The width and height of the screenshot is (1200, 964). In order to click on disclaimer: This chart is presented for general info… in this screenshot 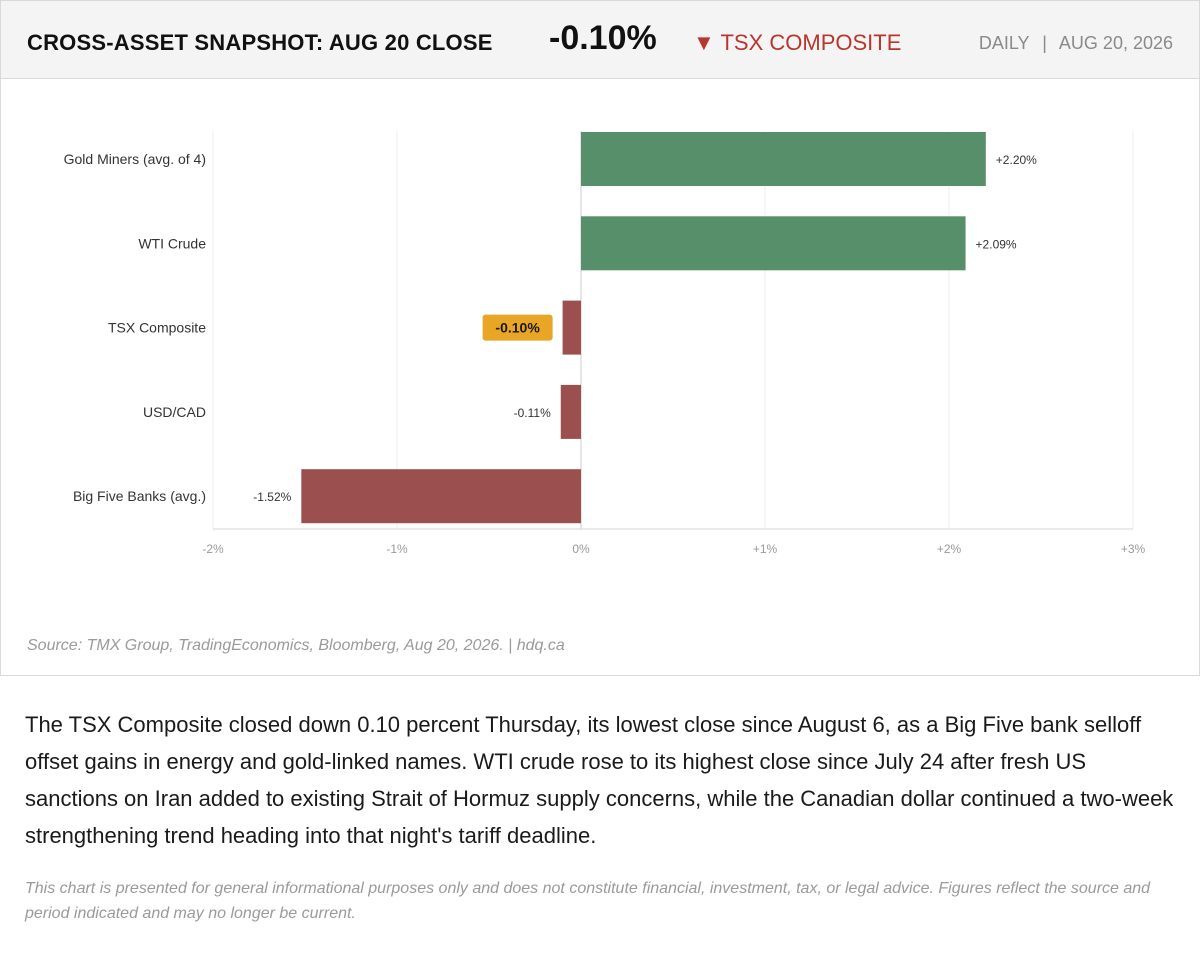, I will do `click(588, 901)`.